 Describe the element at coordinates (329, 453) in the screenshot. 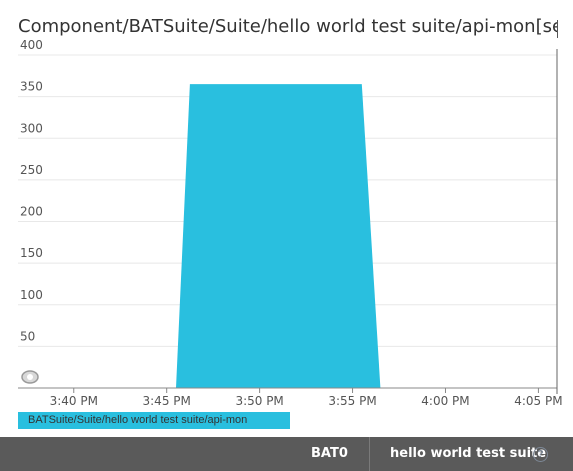

I see `footer-app-label: BAT0` at that location.